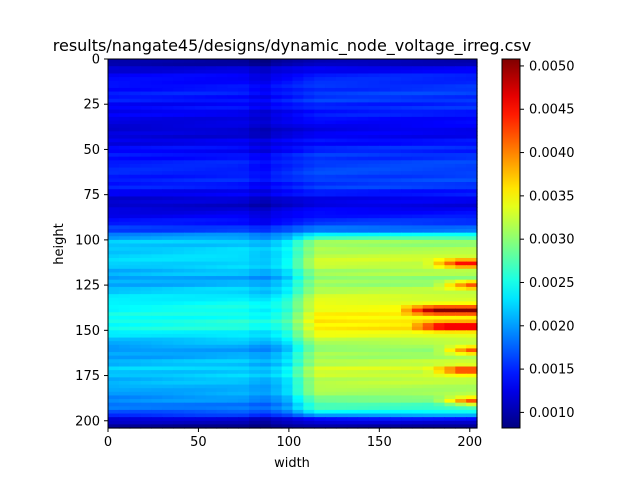  What do you see at coordinates (552, 370) in the screenshot?
I see `colorbar-tick-label: 0.0015` at bounding box center [552, 370].